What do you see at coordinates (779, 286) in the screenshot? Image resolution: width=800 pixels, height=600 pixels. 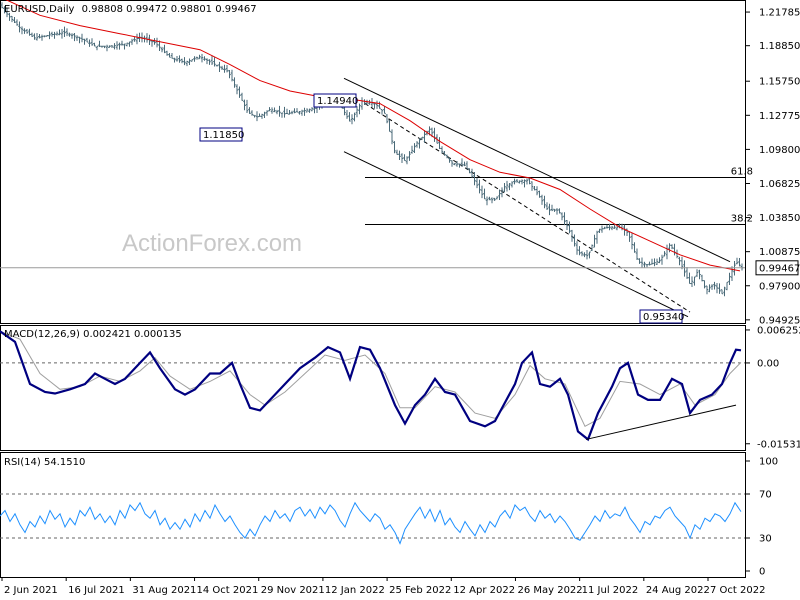 I see `price-y-tick-label: 0.97900` at bounding box center [779, 286].